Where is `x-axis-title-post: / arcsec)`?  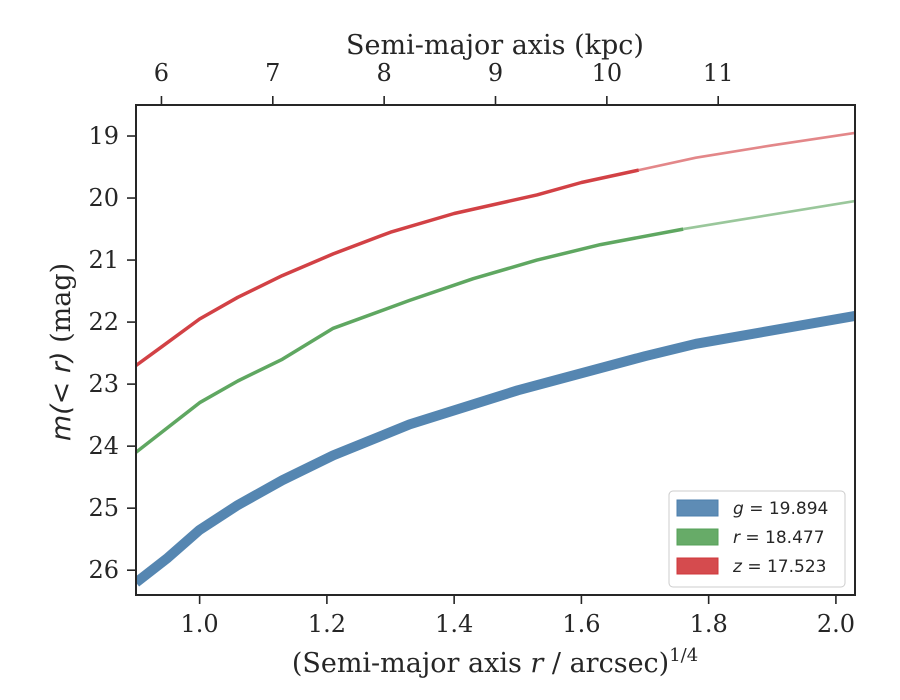 x-axis-title-post: / arcsec) is located at coordinates (606, 663).